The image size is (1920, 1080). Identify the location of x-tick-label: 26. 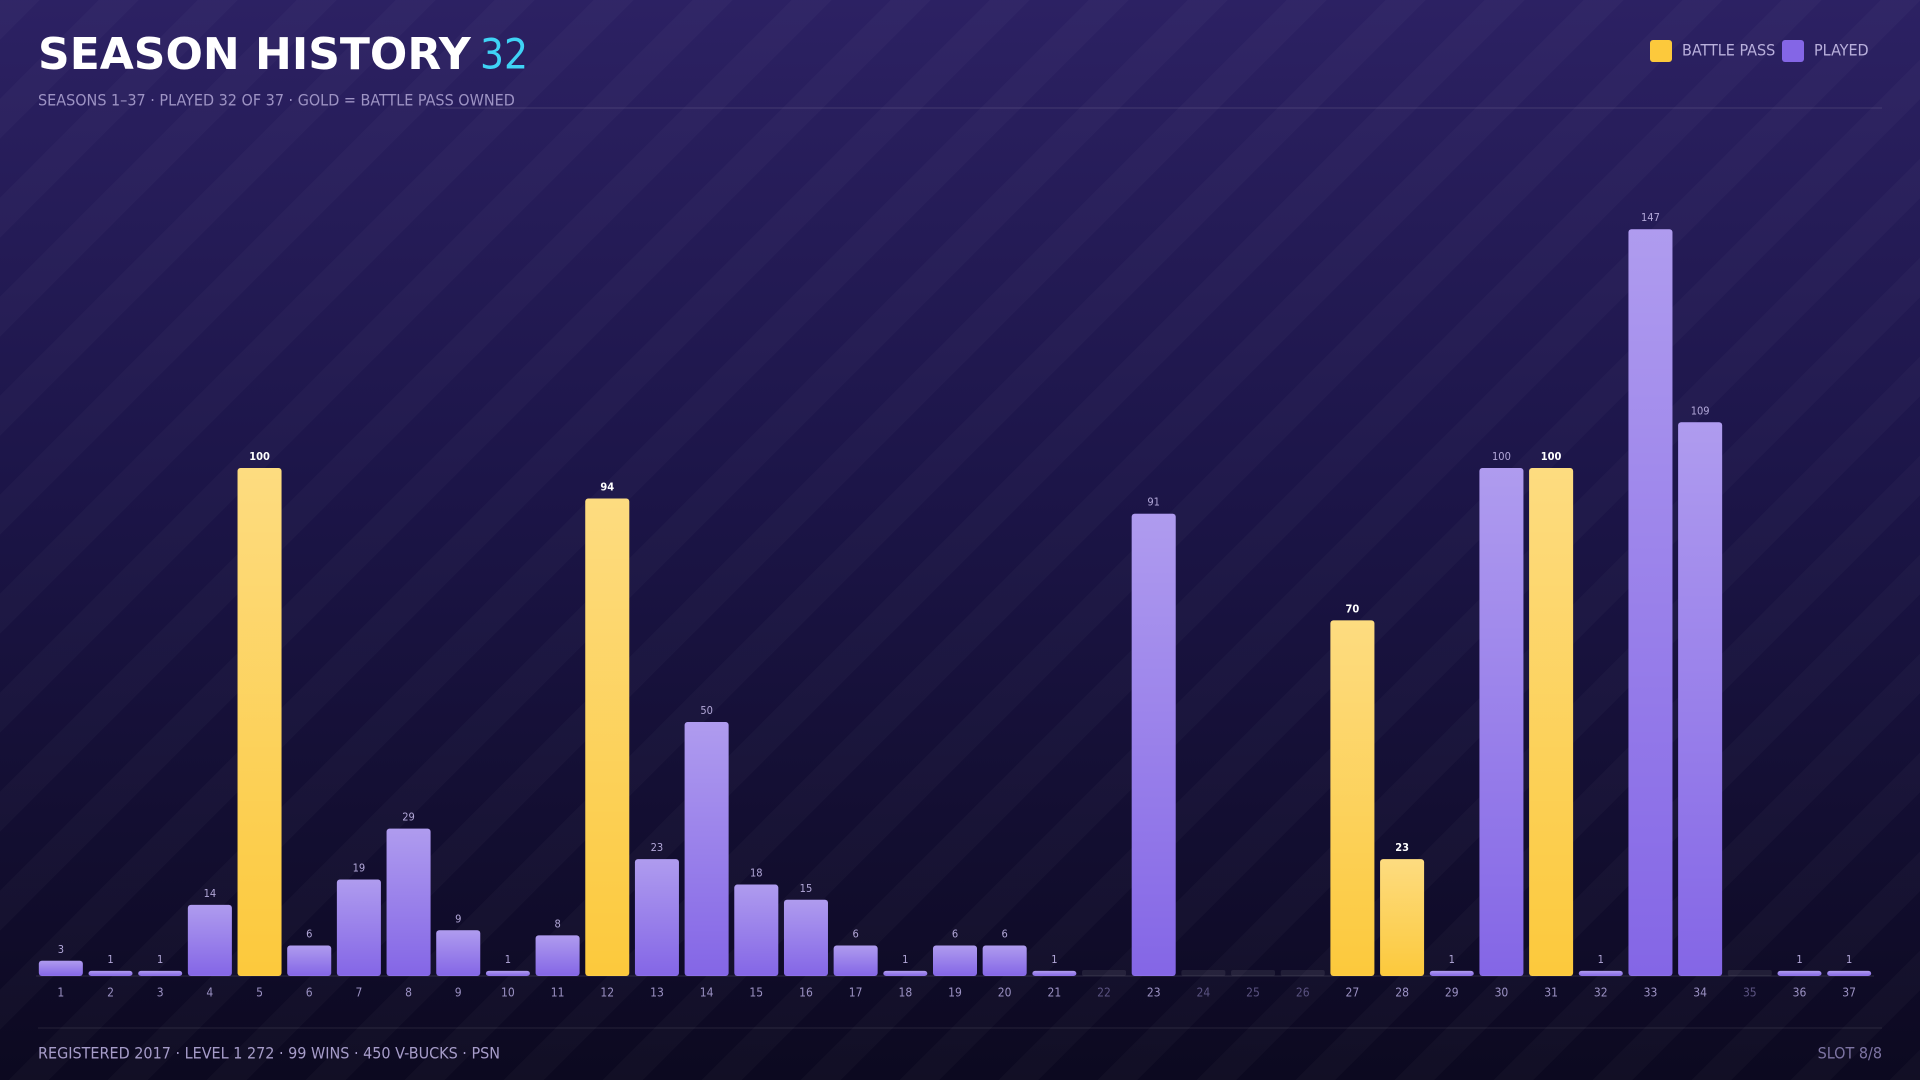
(1303, 993).